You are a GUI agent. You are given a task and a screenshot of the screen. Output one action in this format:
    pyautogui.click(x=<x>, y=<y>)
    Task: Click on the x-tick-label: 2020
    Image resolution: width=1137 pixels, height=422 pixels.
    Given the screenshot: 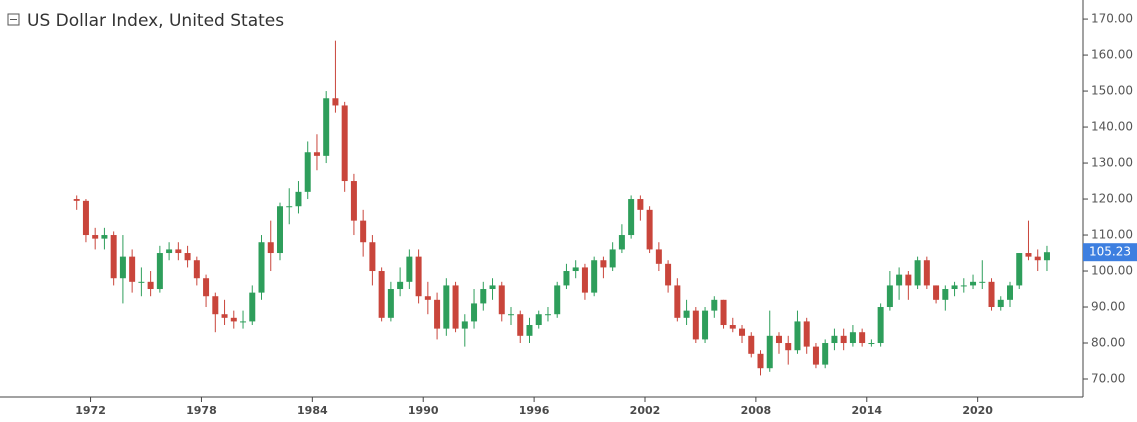 What is the action you would take?
    pyautogui.click(x=977, y=410)
    